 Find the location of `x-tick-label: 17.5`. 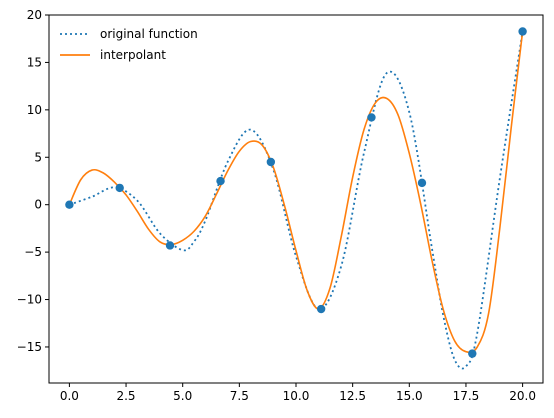

x-tick-label: 17.5 is located at coordinates (466, 396).